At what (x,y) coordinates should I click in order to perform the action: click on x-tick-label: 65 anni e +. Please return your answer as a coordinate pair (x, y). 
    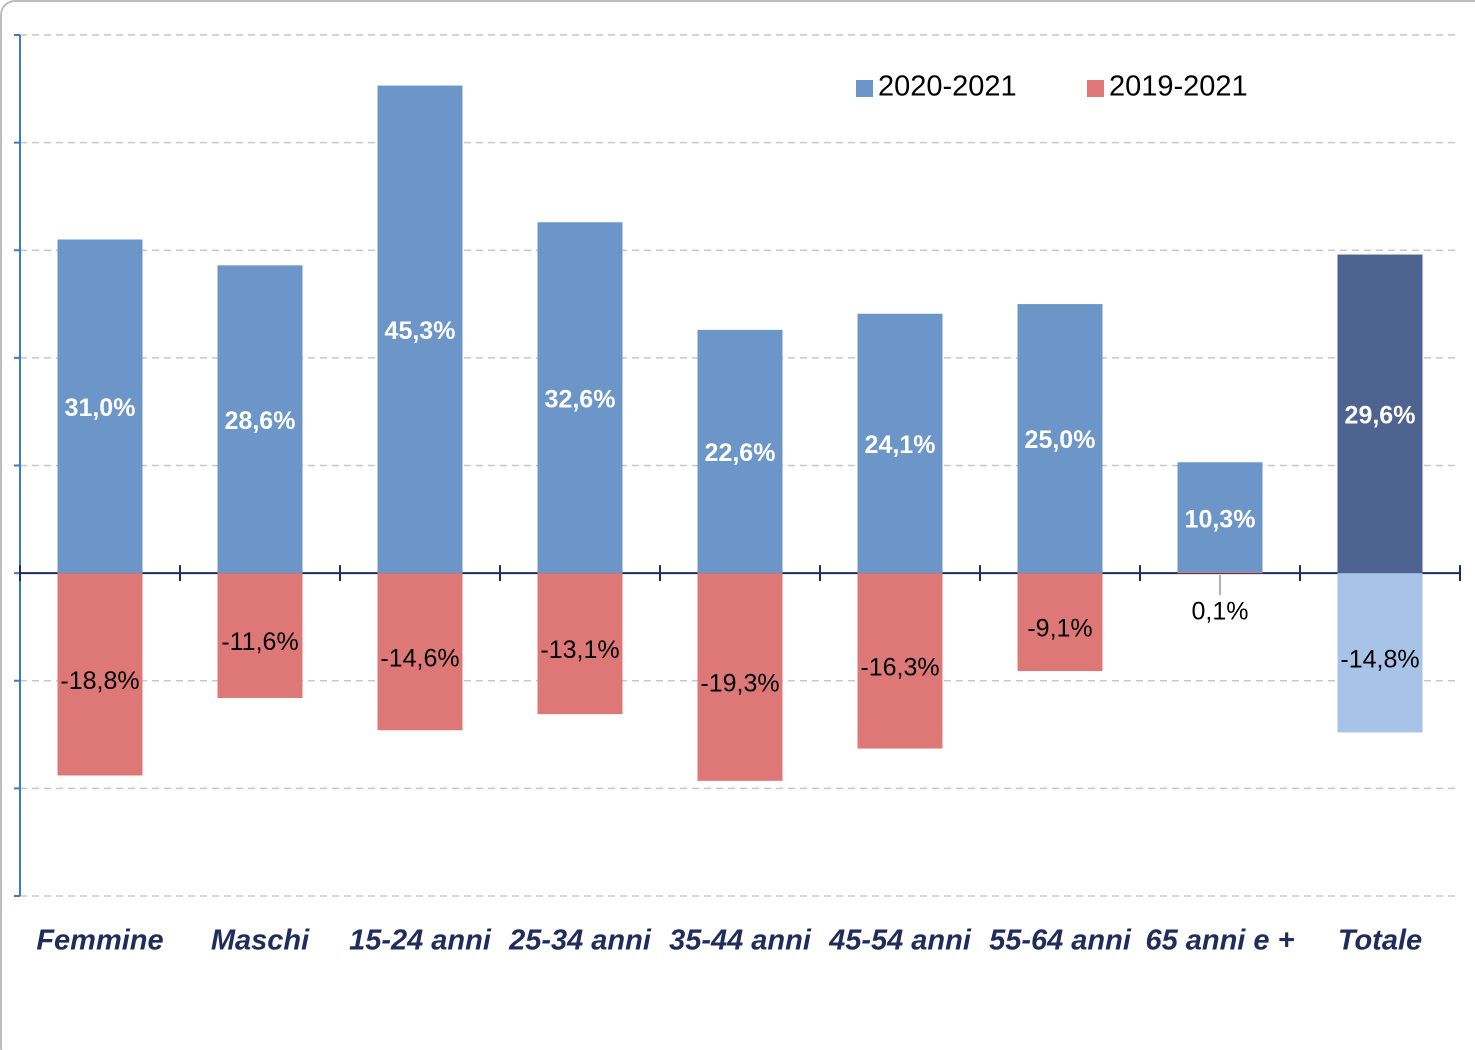
    Looking at the image, I should click on (1219, 941).